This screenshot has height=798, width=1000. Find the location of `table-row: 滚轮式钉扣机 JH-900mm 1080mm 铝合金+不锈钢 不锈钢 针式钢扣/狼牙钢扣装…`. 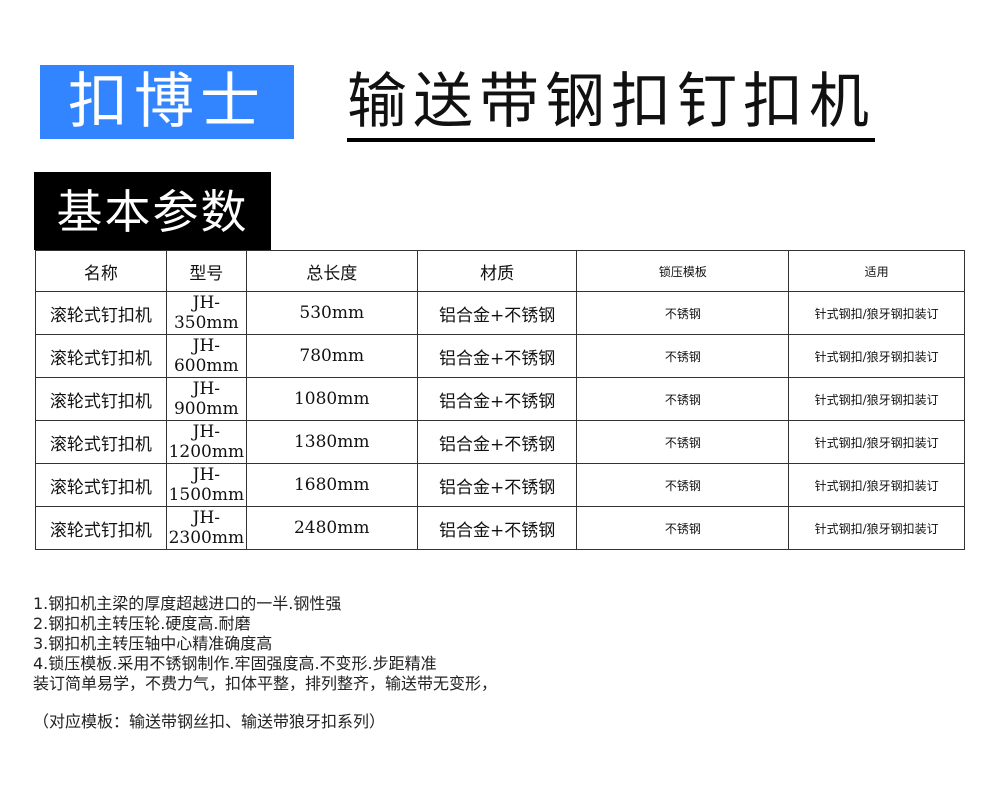

table-row: 滚轮式钉扣机 JH-900mm 1080mm 铝合金+不锈钢 不锈钢 针式钢扣/狼牙钢扣装… is located at coordinates (500, 399).